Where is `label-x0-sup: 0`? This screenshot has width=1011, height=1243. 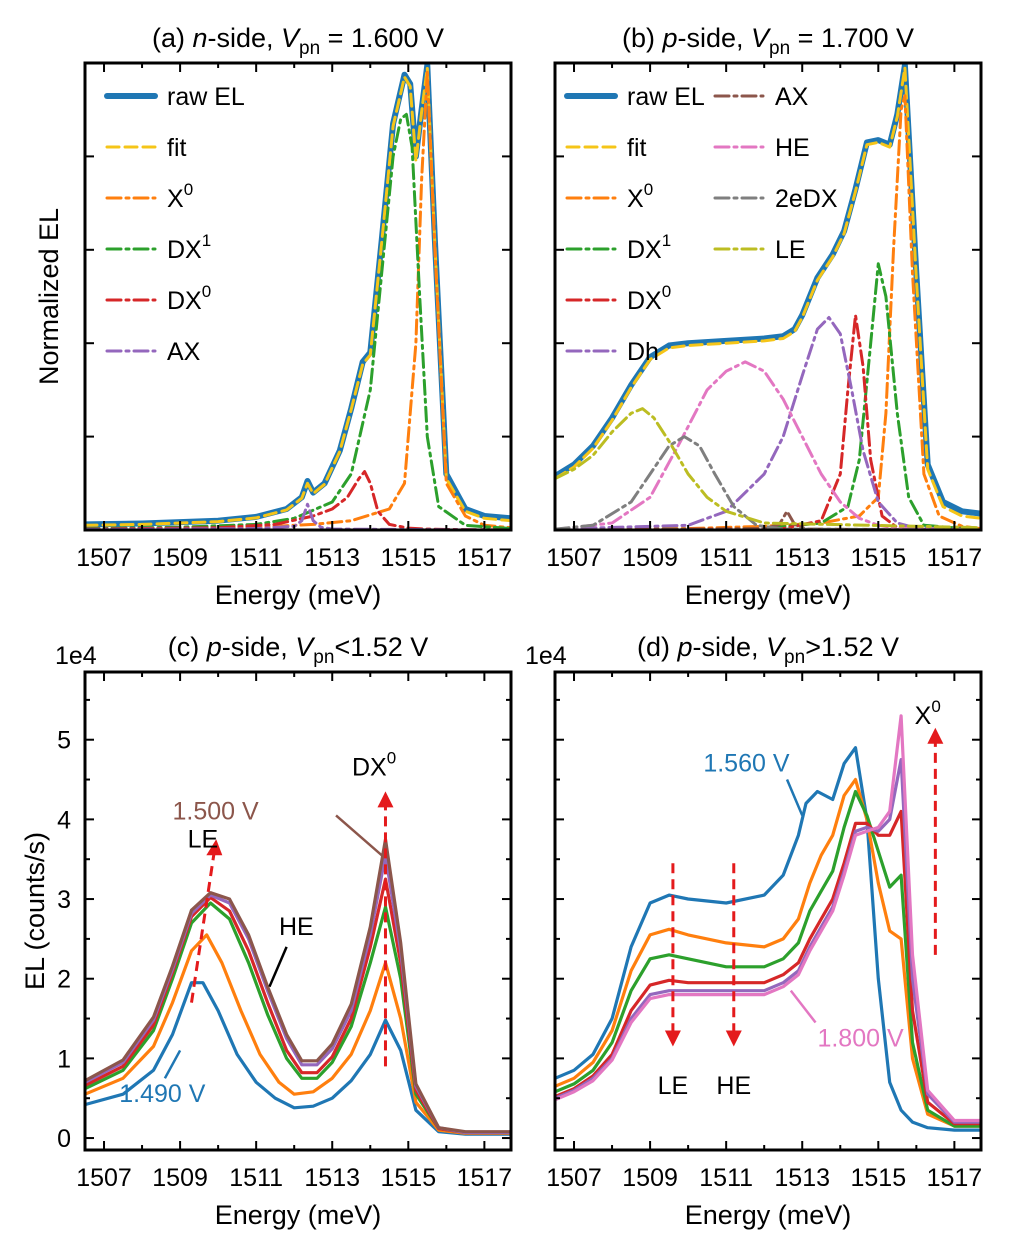
label-x0-sup: 0 is located at coordinates (935, 706).